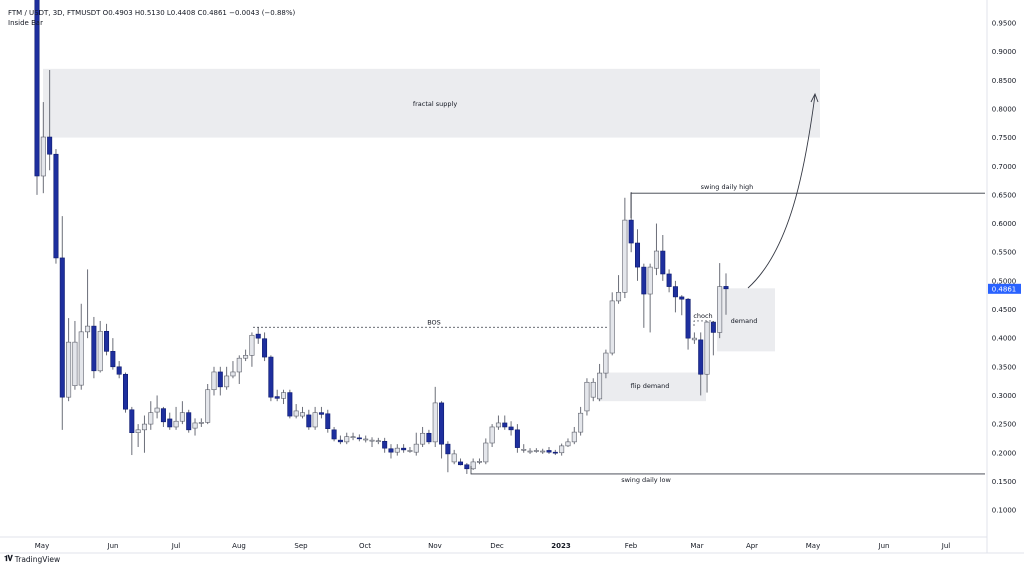 This screenshot has height=569, width=1024. What do you see at coordinates (1004, 253) in the screenshot?
I see `y-tick-label: 0.5500` at bounding box center [1004, 253].